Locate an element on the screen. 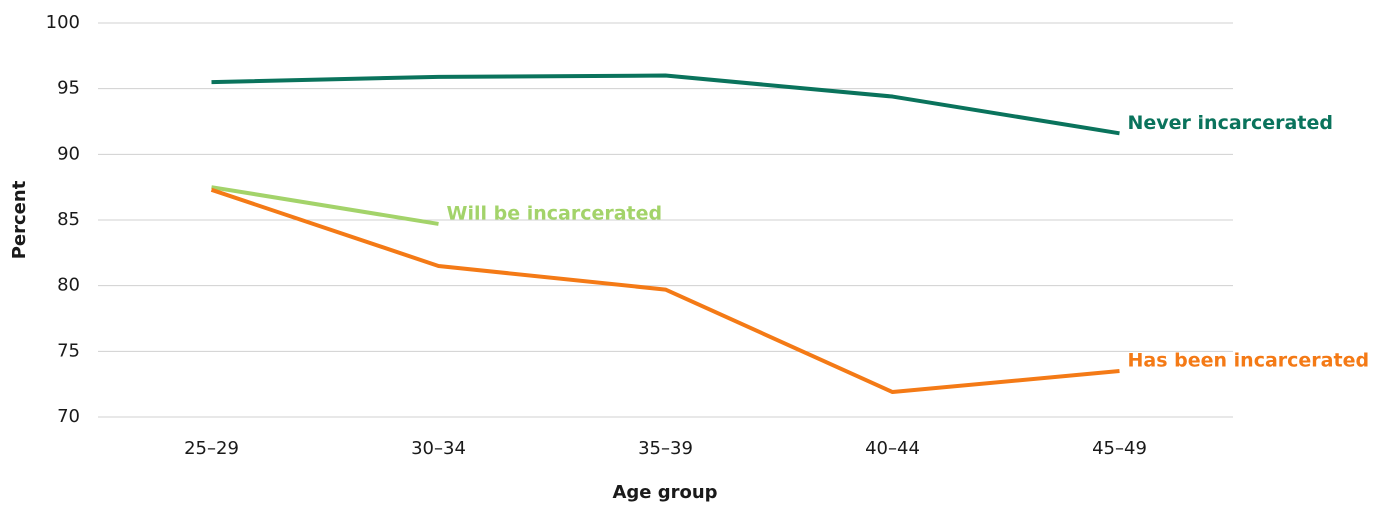  x-axis-title: Age group is located at coordinates (664, 492).